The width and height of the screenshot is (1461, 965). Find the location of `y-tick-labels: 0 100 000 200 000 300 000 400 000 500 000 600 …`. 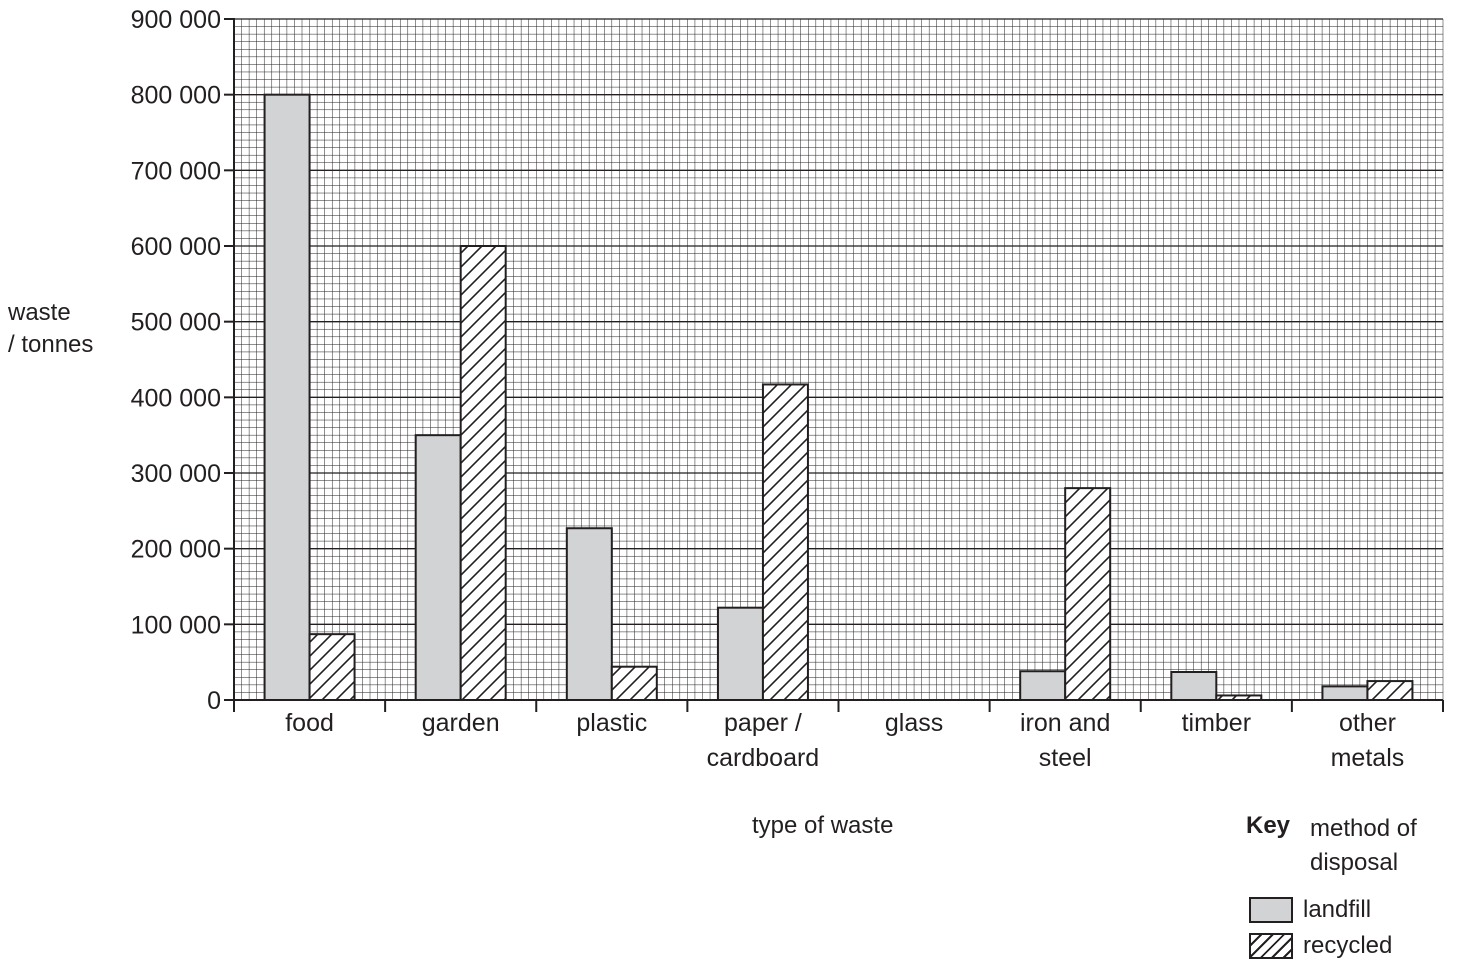

y-tick-labels: 0 100 000 200 000 300 000 400 000 500 000 600 … is located at coordinates (176, 360).